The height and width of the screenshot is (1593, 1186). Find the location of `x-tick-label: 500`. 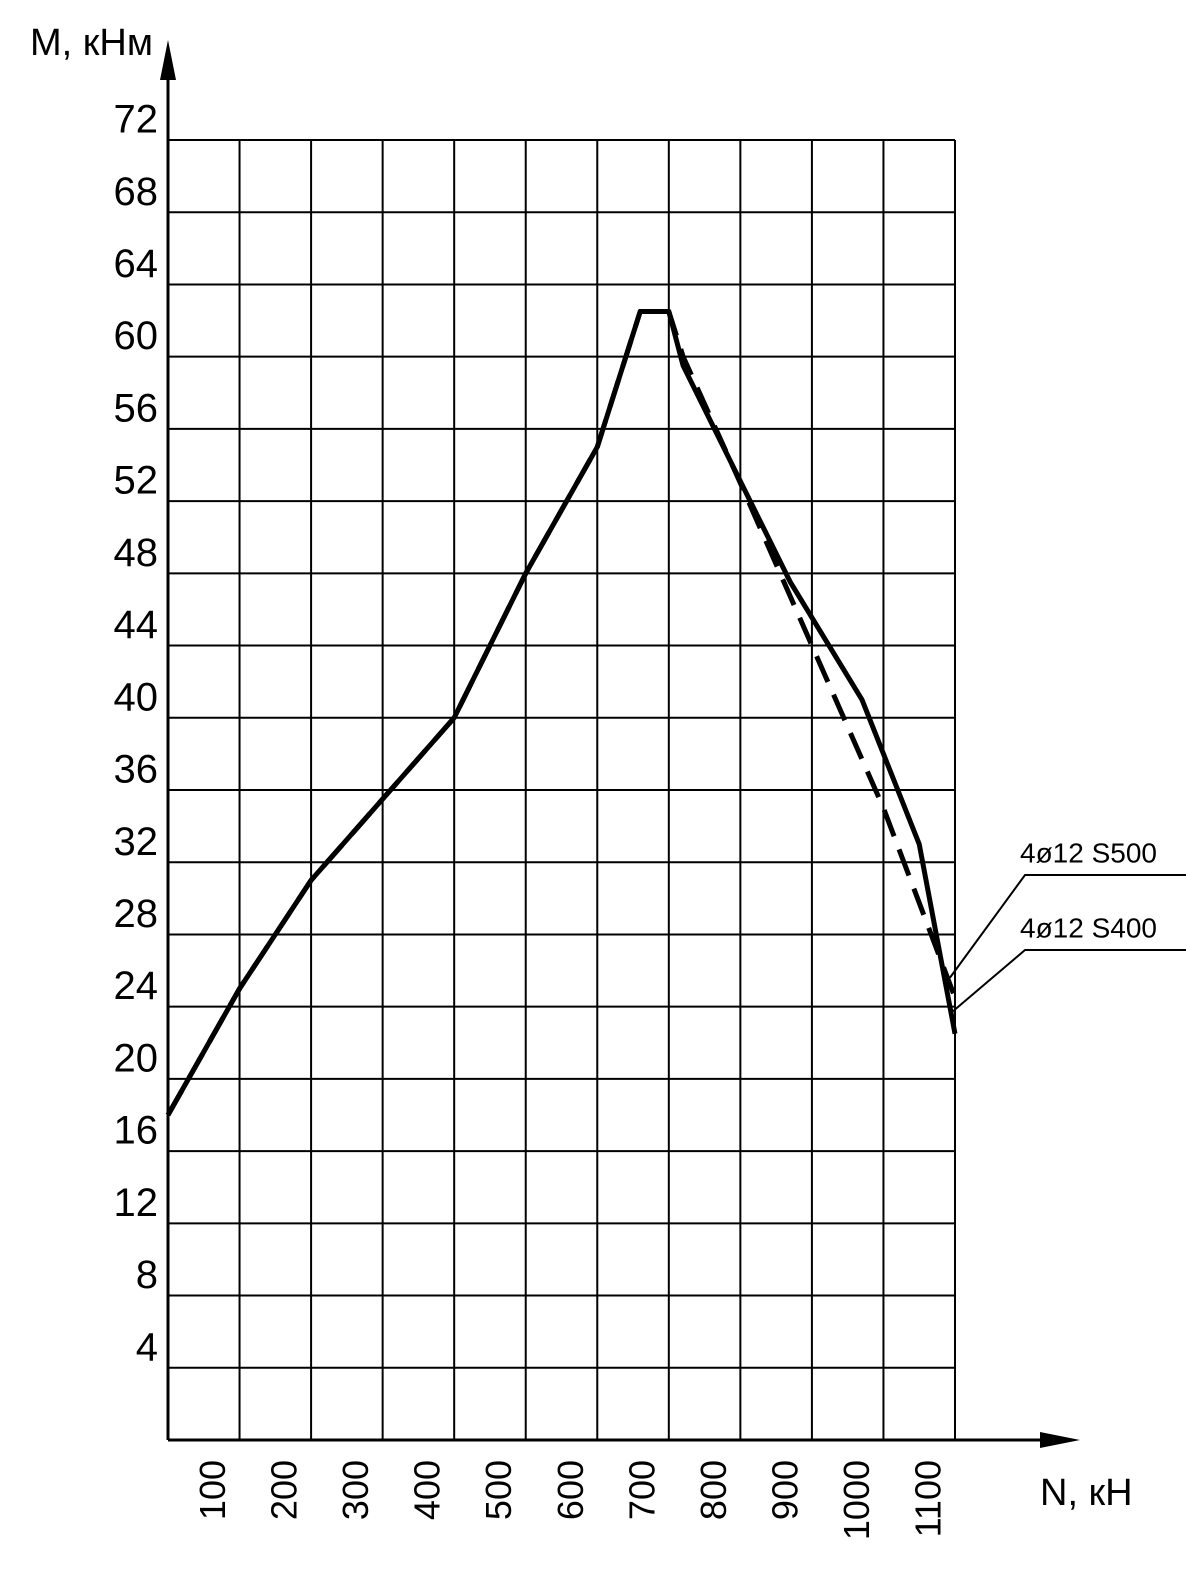

x-tick-label: 500 is located at coordinates (498, 1490).